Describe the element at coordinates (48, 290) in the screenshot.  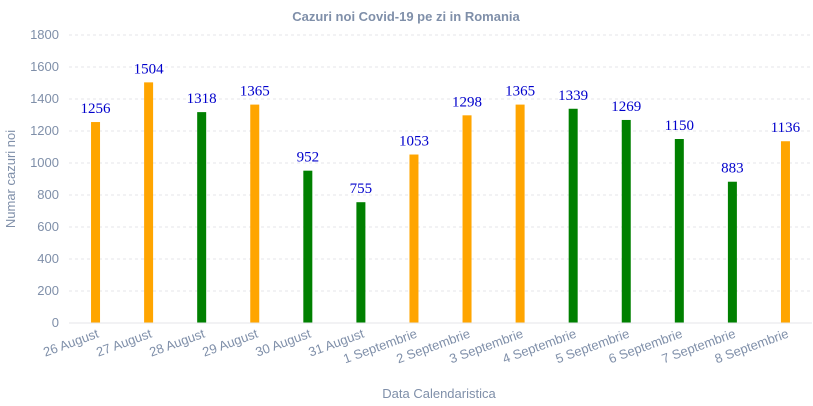
I see `y-tick-label: 200` at that location.